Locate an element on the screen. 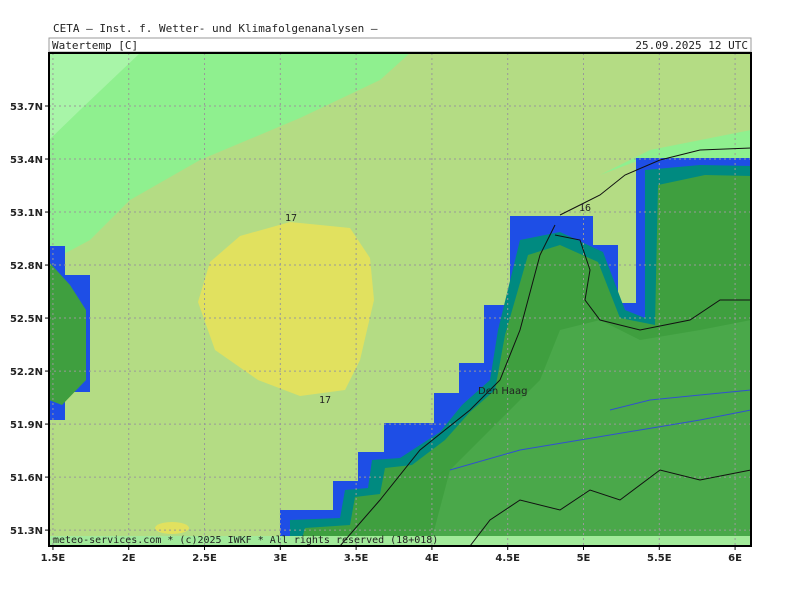  x-tick-label: 5.5E is located at coordinates (659, 558).